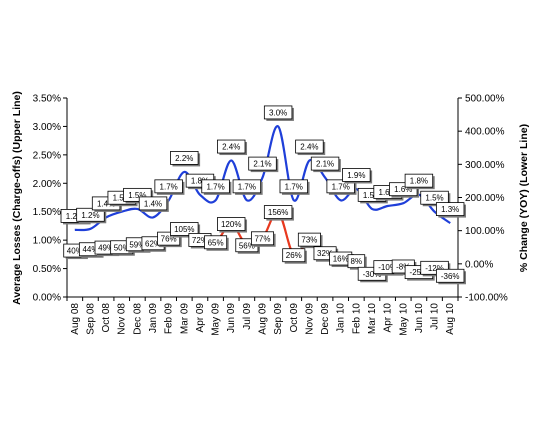 This screenshot has height=430, width=540. I want to click on data-label-text: 1.4%, so click(153, 203).